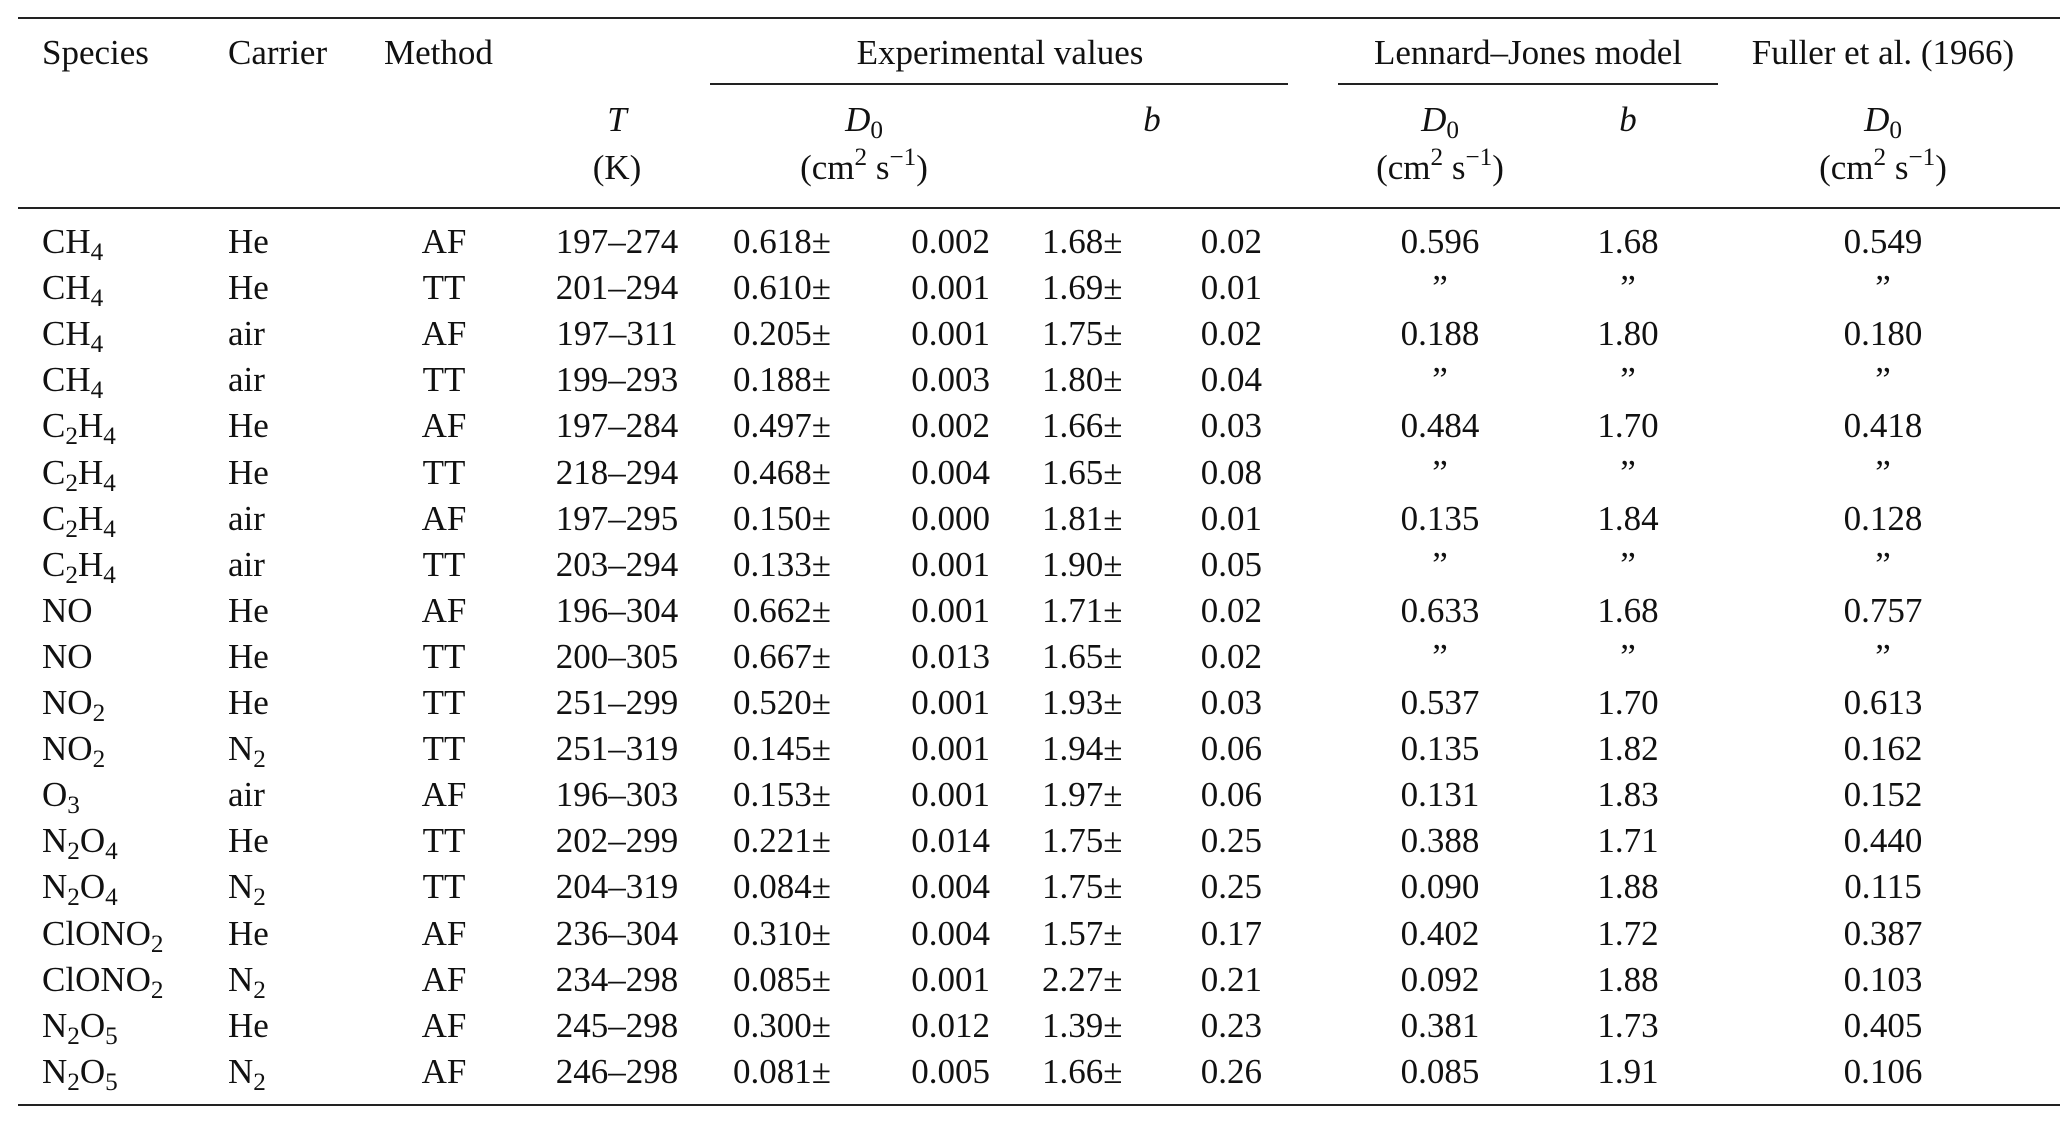  I want to click on fuller-D0-cell: 0.405, so click(1883, 1025).